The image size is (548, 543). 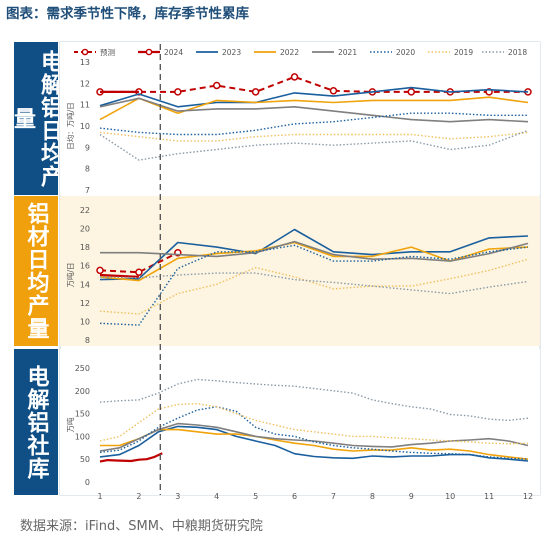 I want to click on figure-title: 图表：需求季节性下降，库存季节性累库, so click(x=127, y=14).